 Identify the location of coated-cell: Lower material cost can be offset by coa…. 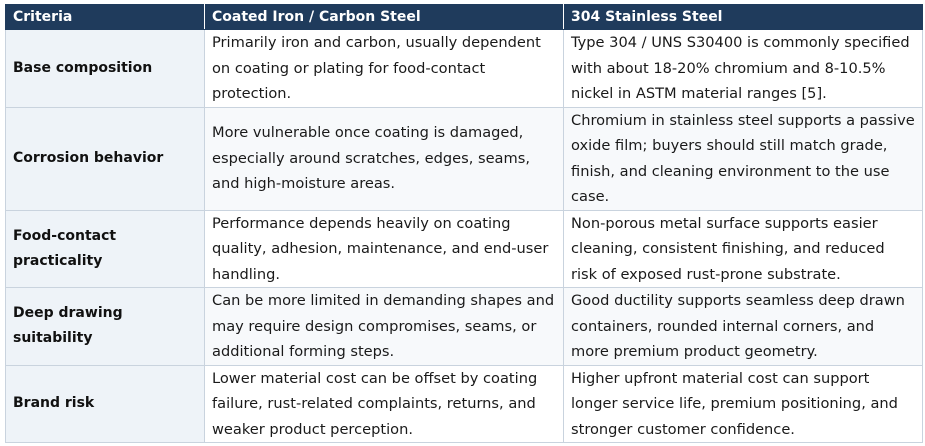
(384, 403).